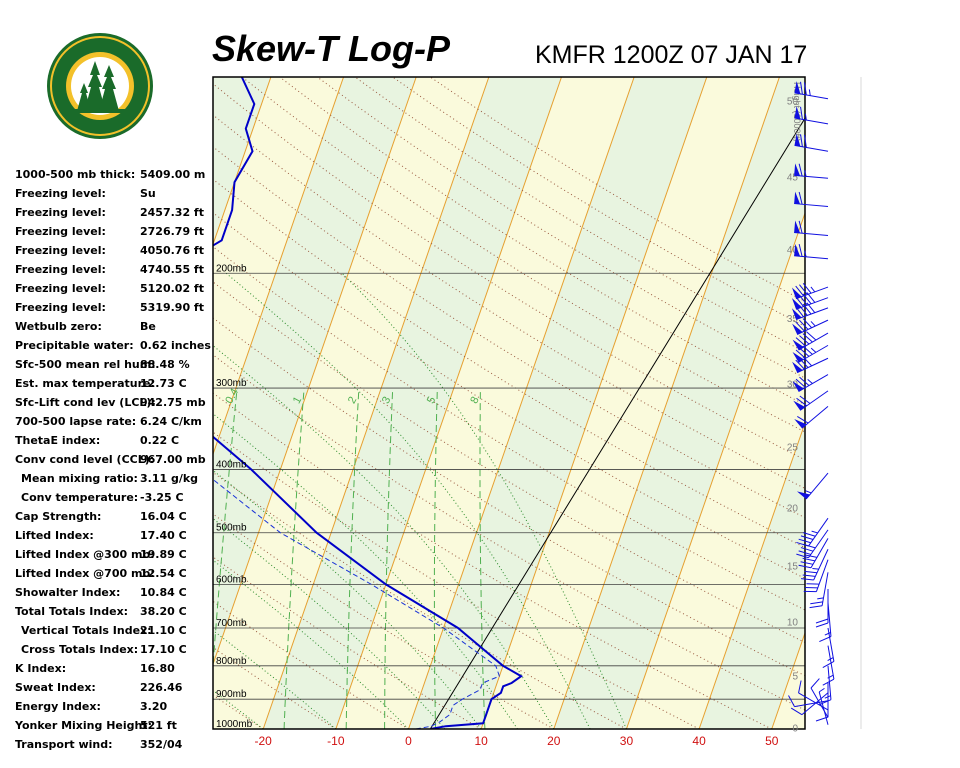  What do you see at coordinates (825, 403) in the screenshot?
I see `wind-barb-column` at bounding box center [825, 403].